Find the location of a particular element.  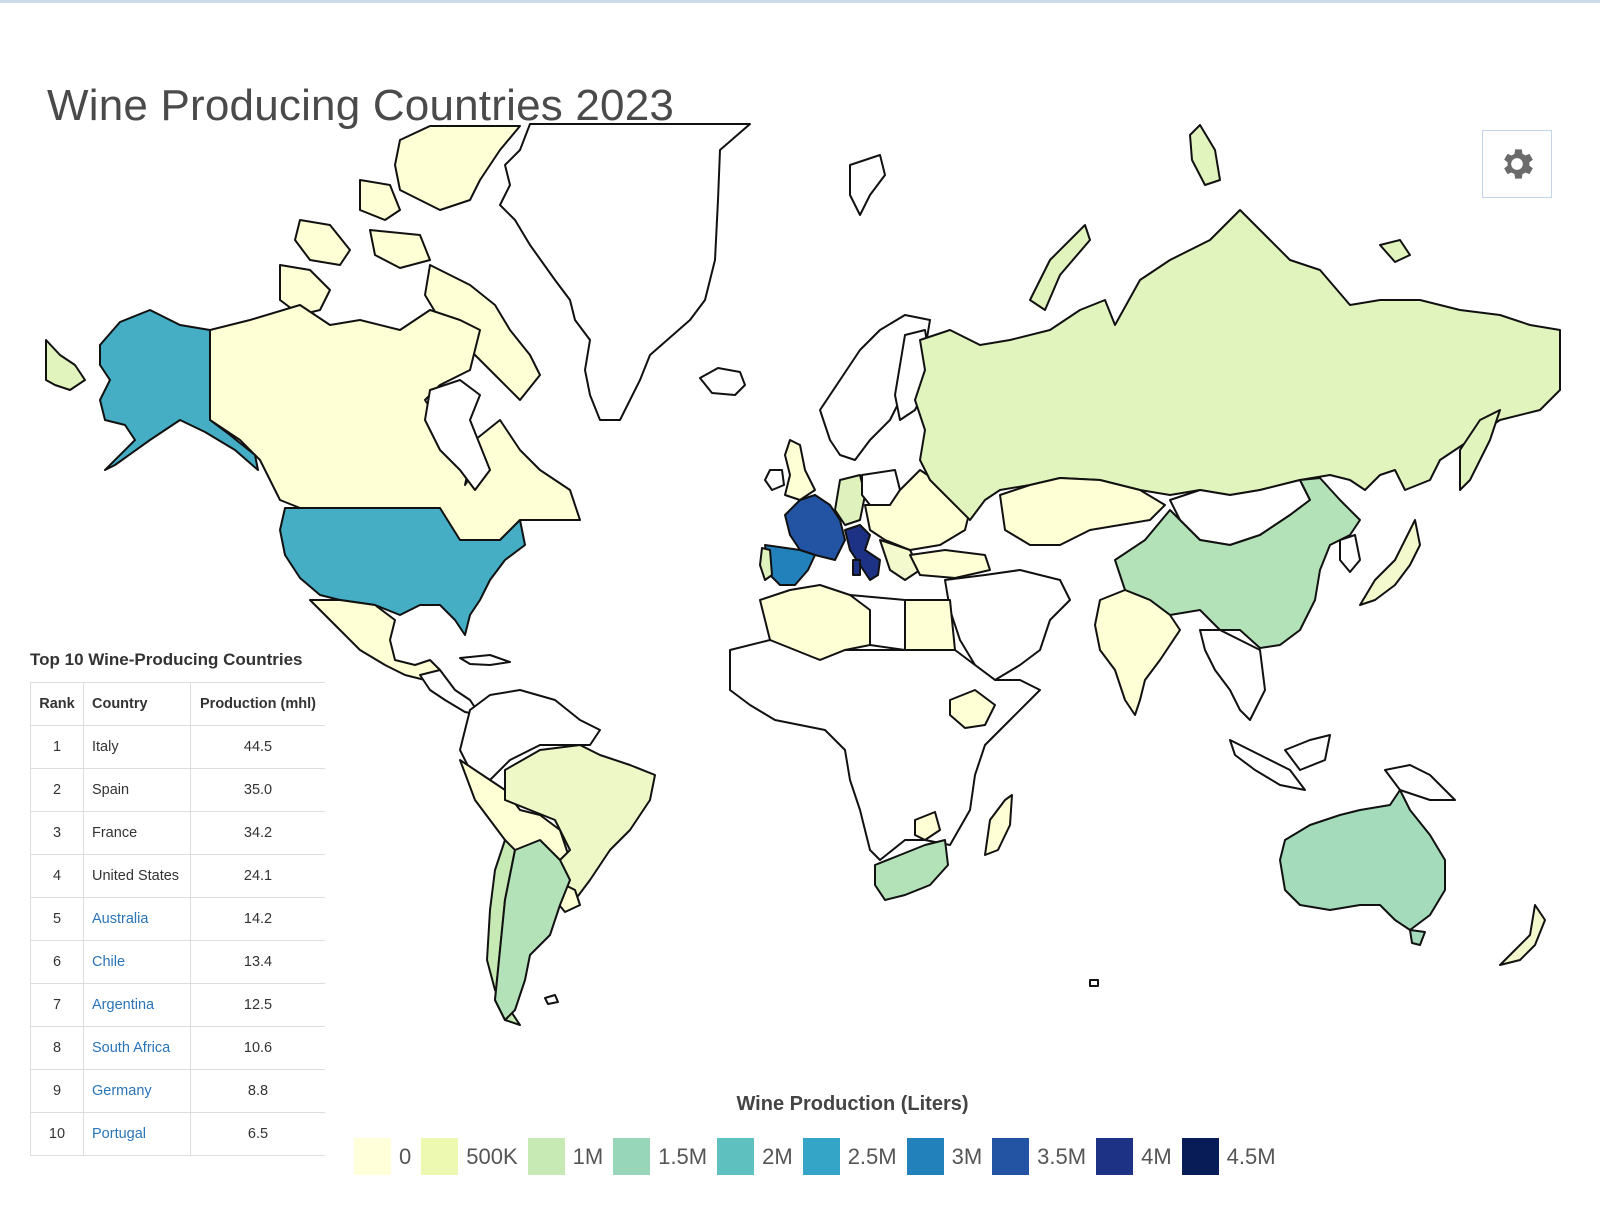

region-middle-east is located at coordinates (1007, 625).